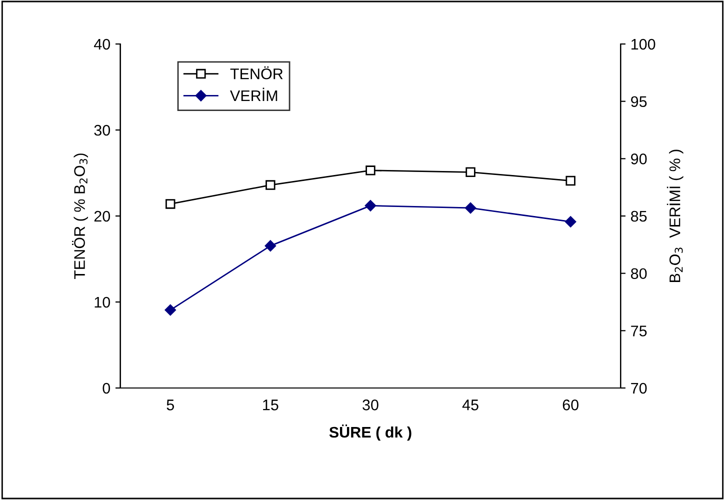  Describe the element at coordinates (470, 405) in the screenshot. I see `x-tick-label: 45` at that location.